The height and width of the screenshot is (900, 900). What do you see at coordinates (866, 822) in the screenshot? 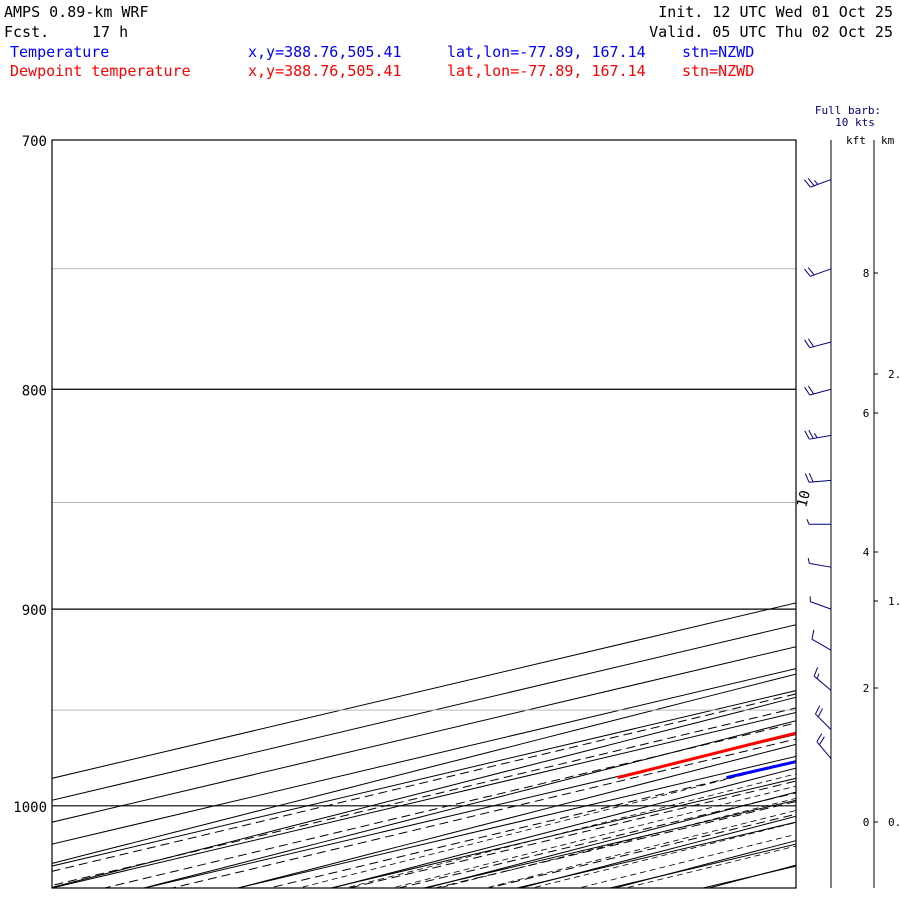
I see `height-label-kft: 0` at bounding box center [866, 822].